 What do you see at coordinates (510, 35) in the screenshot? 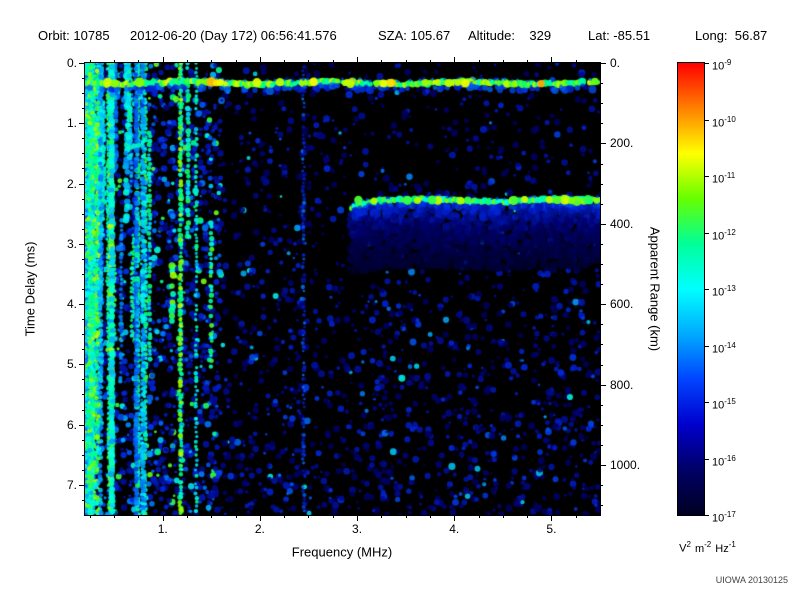
I see `header-altitude: Altitude: 329` at bounding box center [510, 35].